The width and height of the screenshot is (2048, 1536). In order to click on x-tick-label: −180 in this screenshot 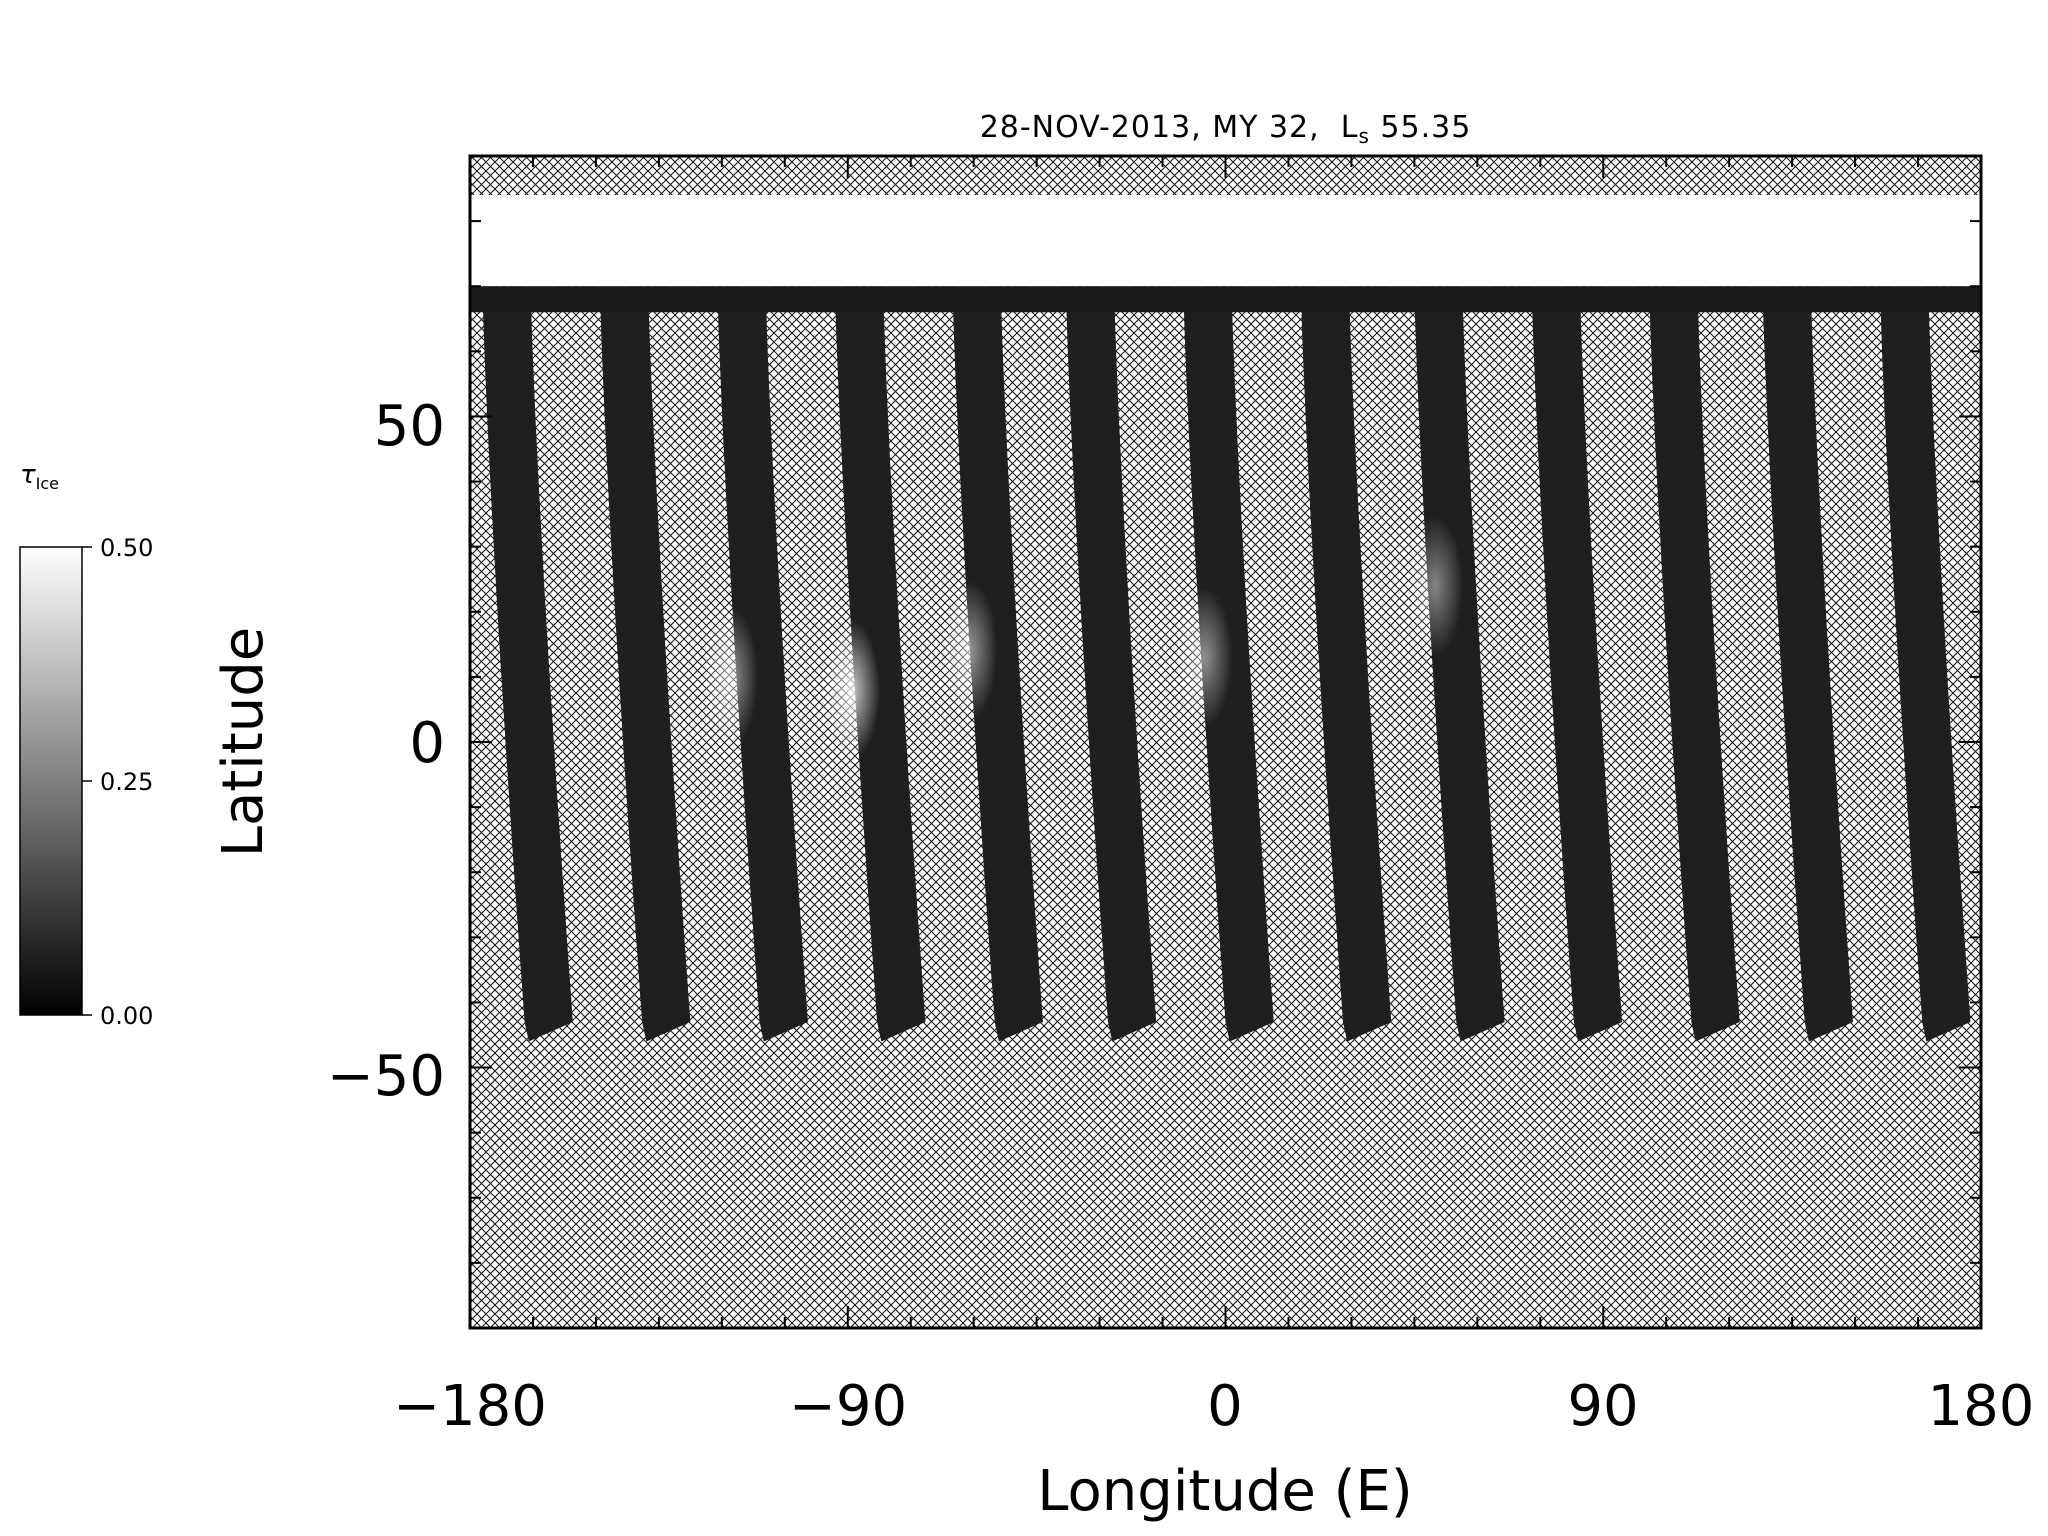, I will do `click(470, 1406)`.